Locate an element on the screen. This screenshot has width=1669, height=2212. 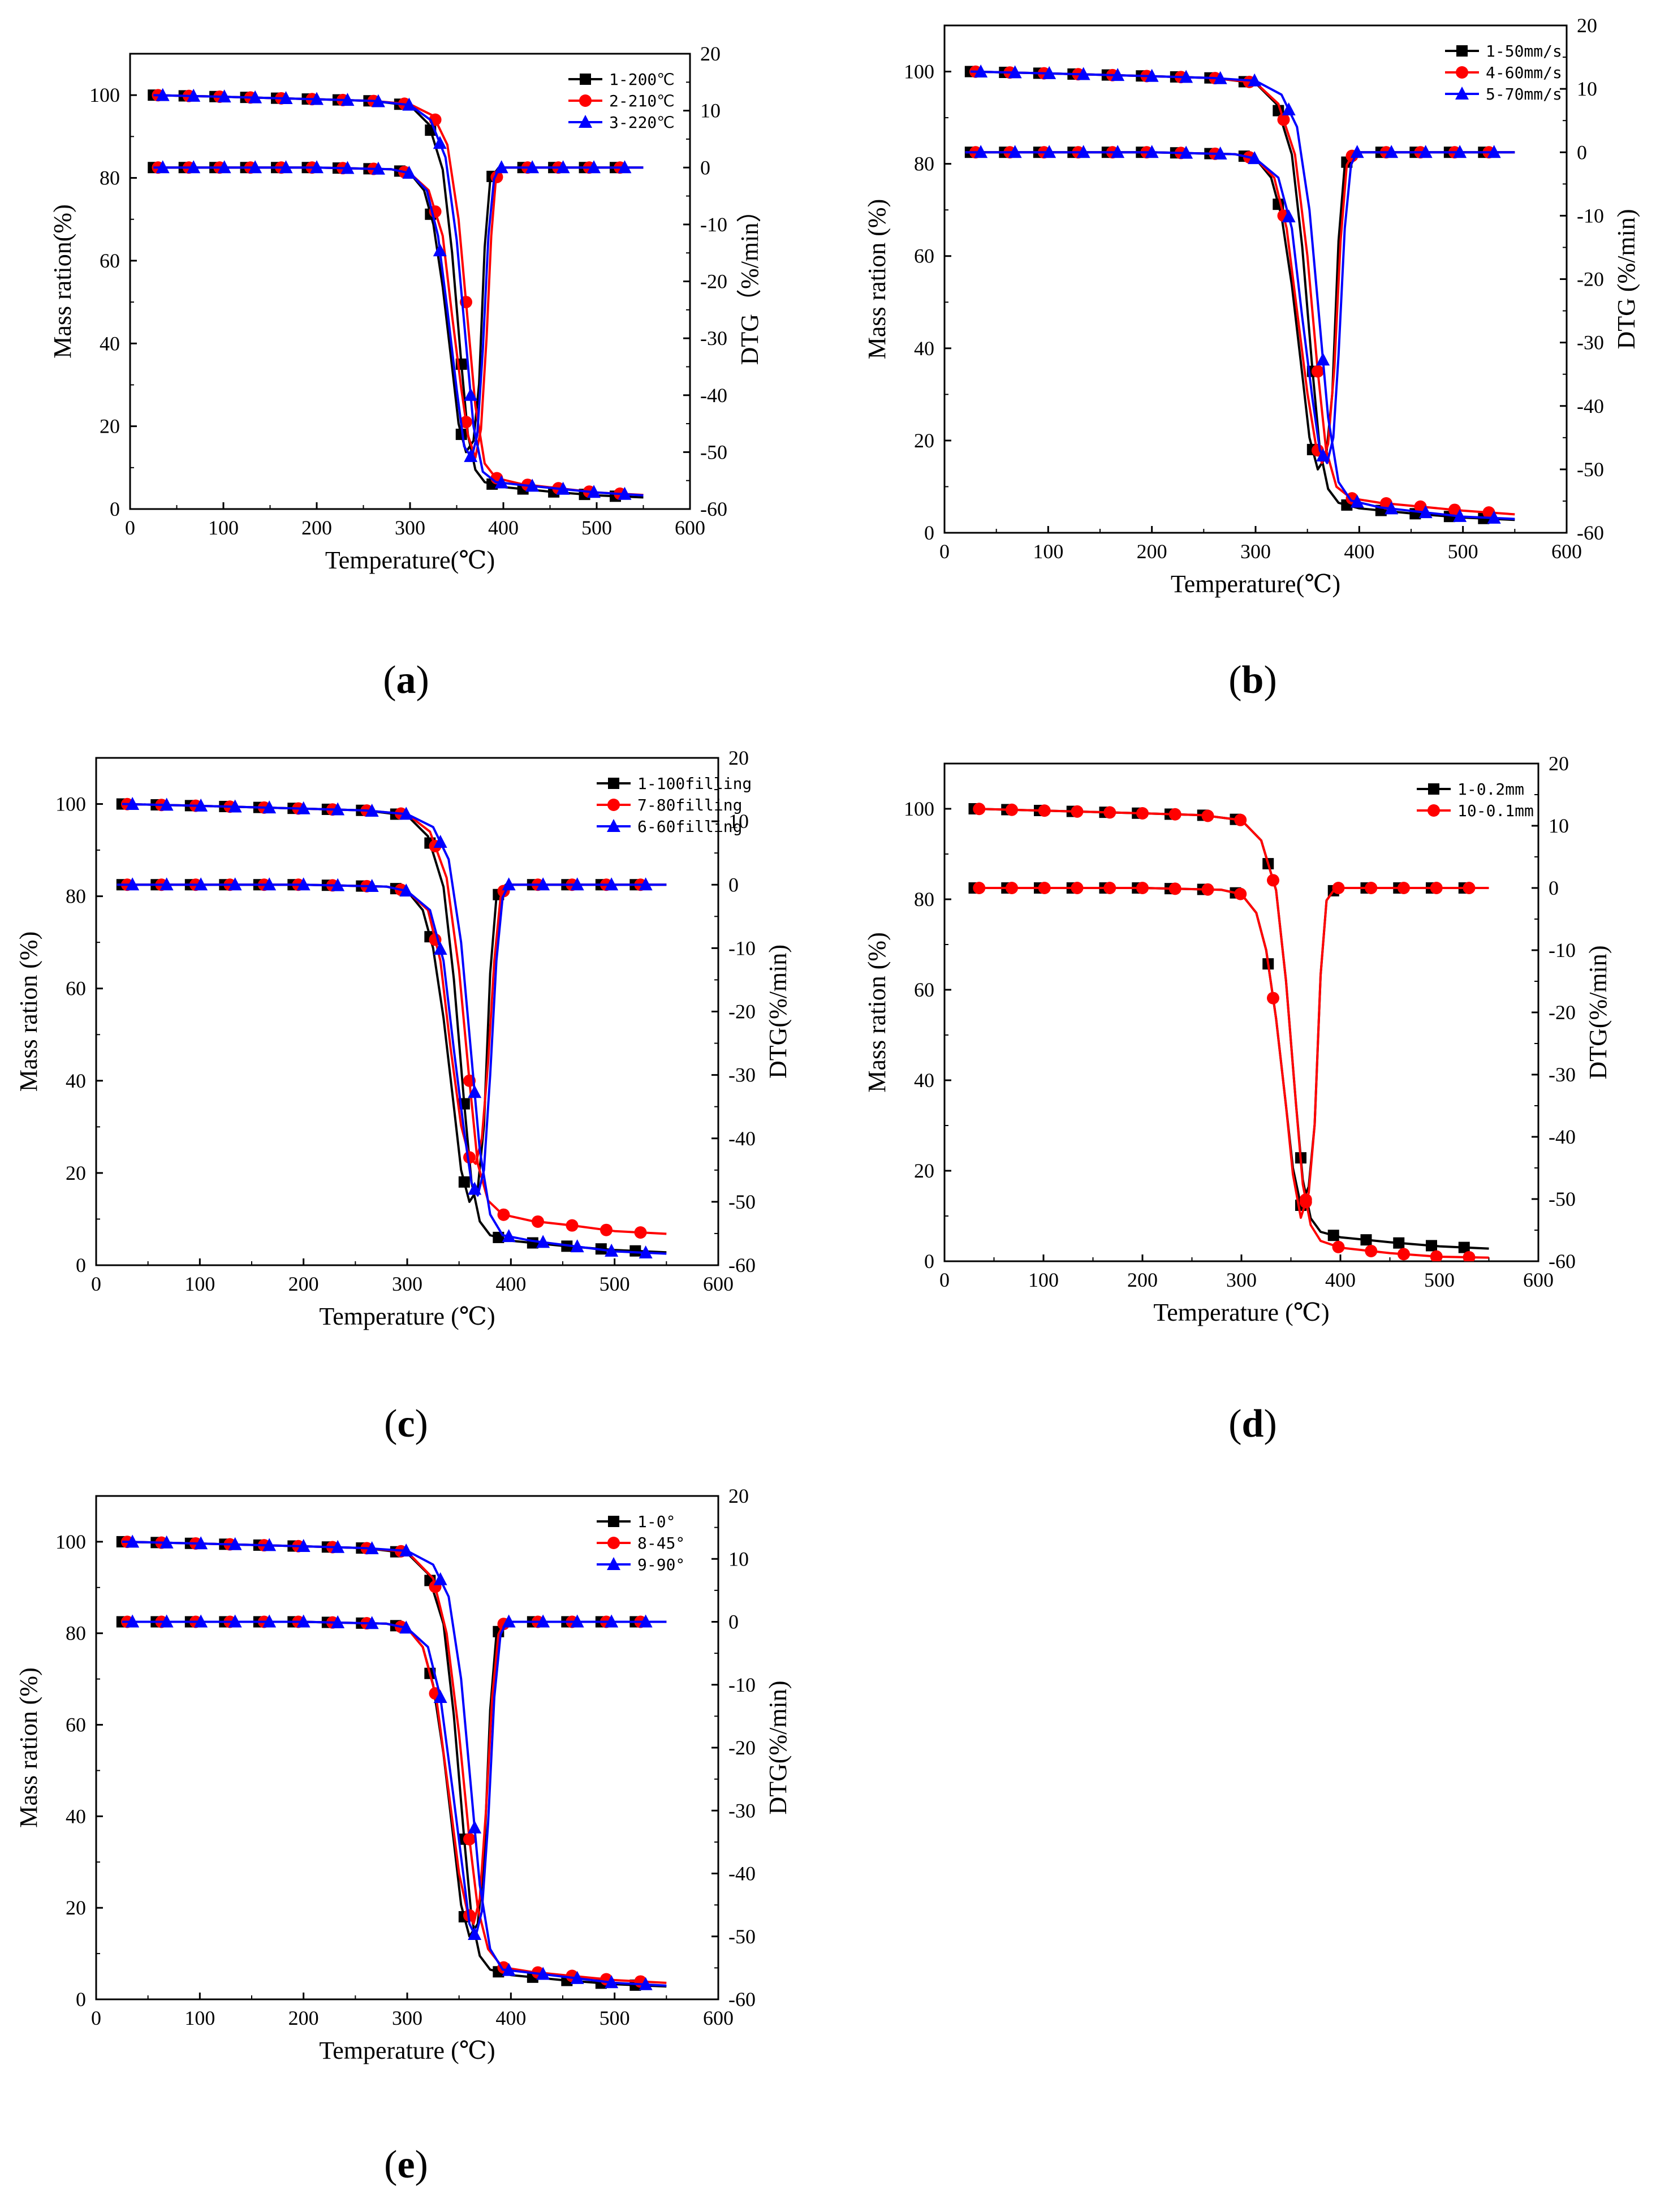
legend-entry: 7-80filling is located at coordinates (689, 805).